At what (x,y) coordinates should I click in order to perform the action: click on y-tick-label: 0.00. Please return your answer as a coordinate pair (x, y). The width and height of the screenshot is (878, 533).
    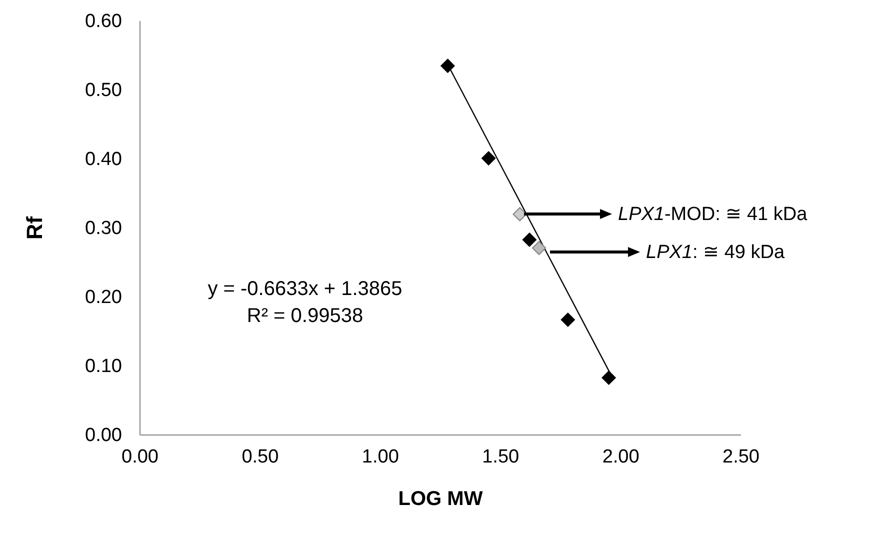
    Looking at the image, I should click on (103, 435).